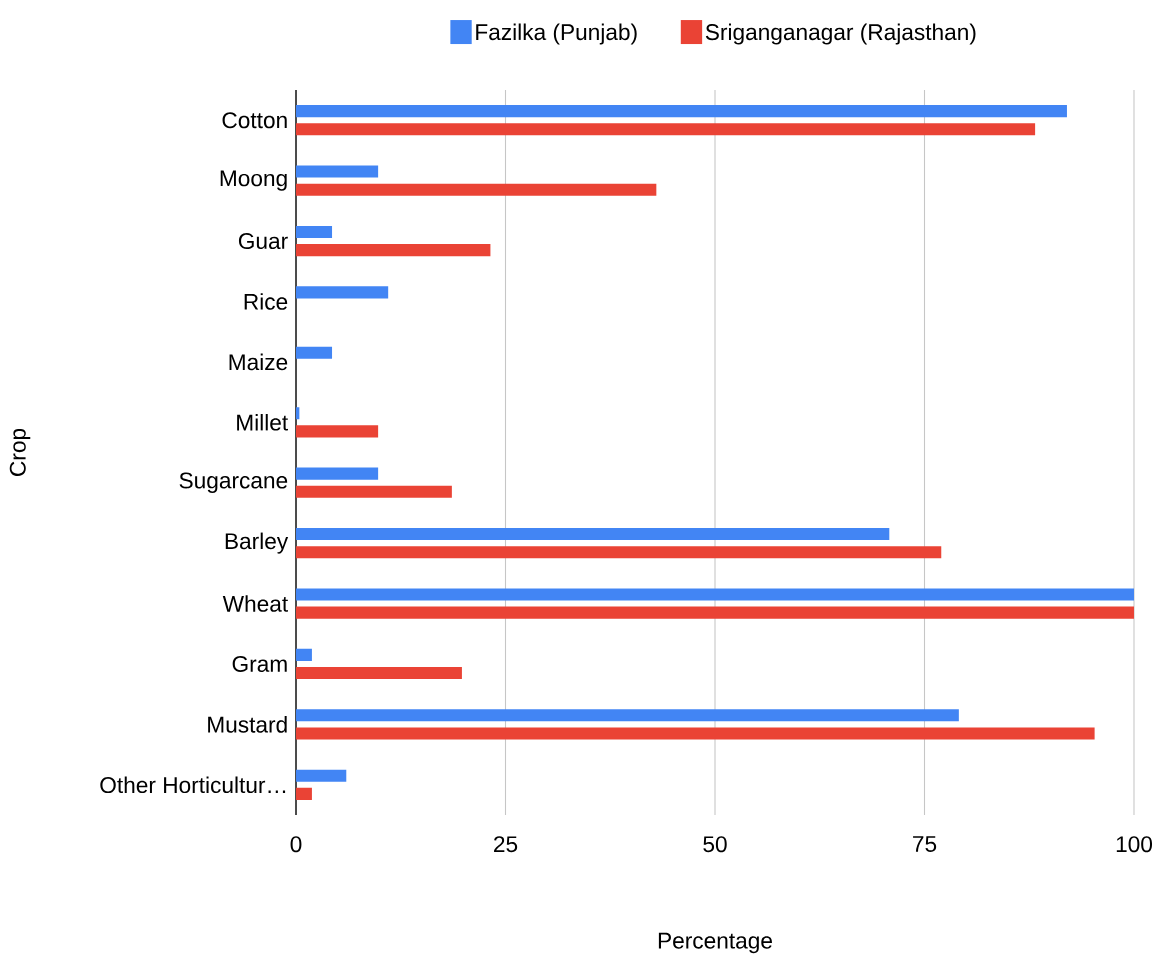  I want to click on y-tick-label: Cotton, so click(254, 120).